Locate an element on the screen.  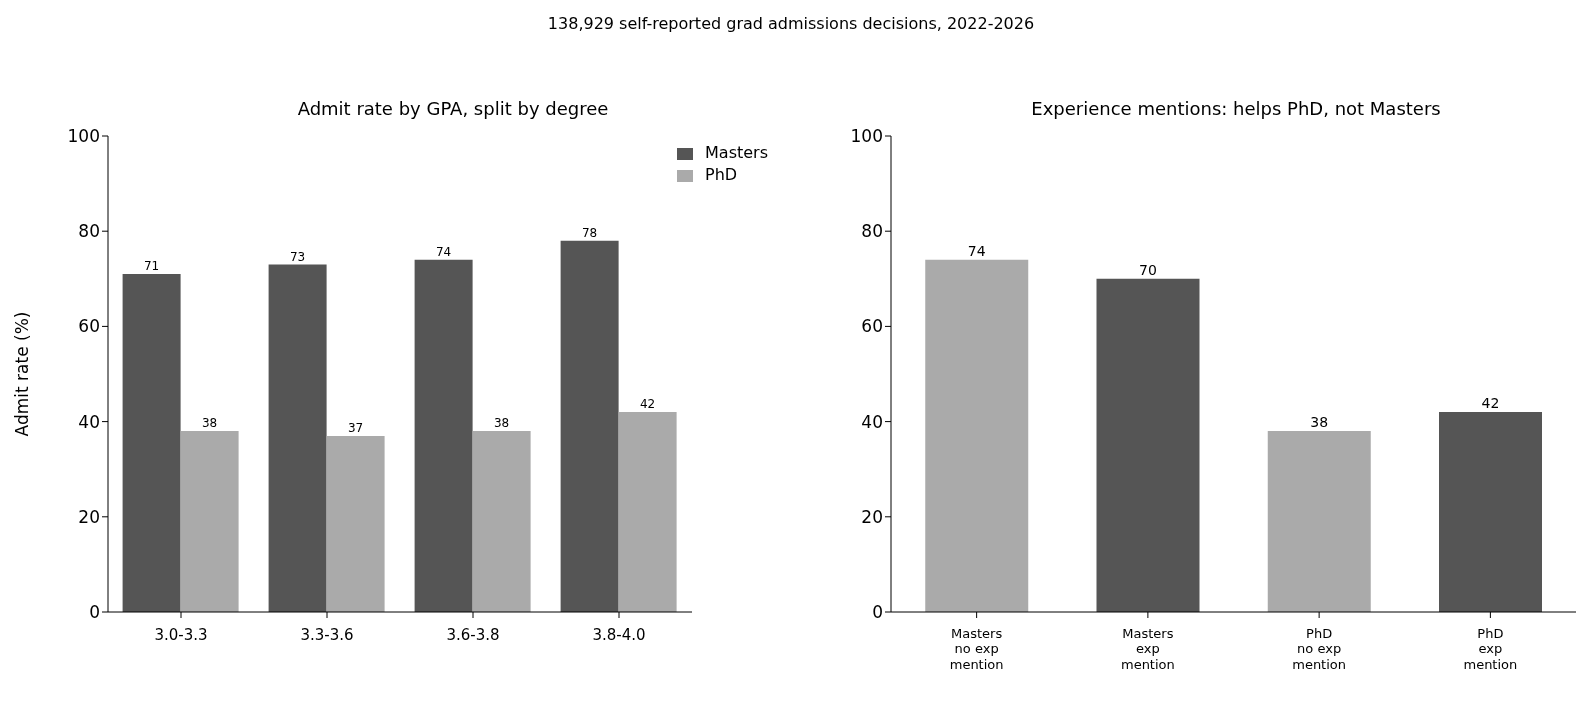
x-tick-label: Masters no exp mention is located at coordinates (976, 648).